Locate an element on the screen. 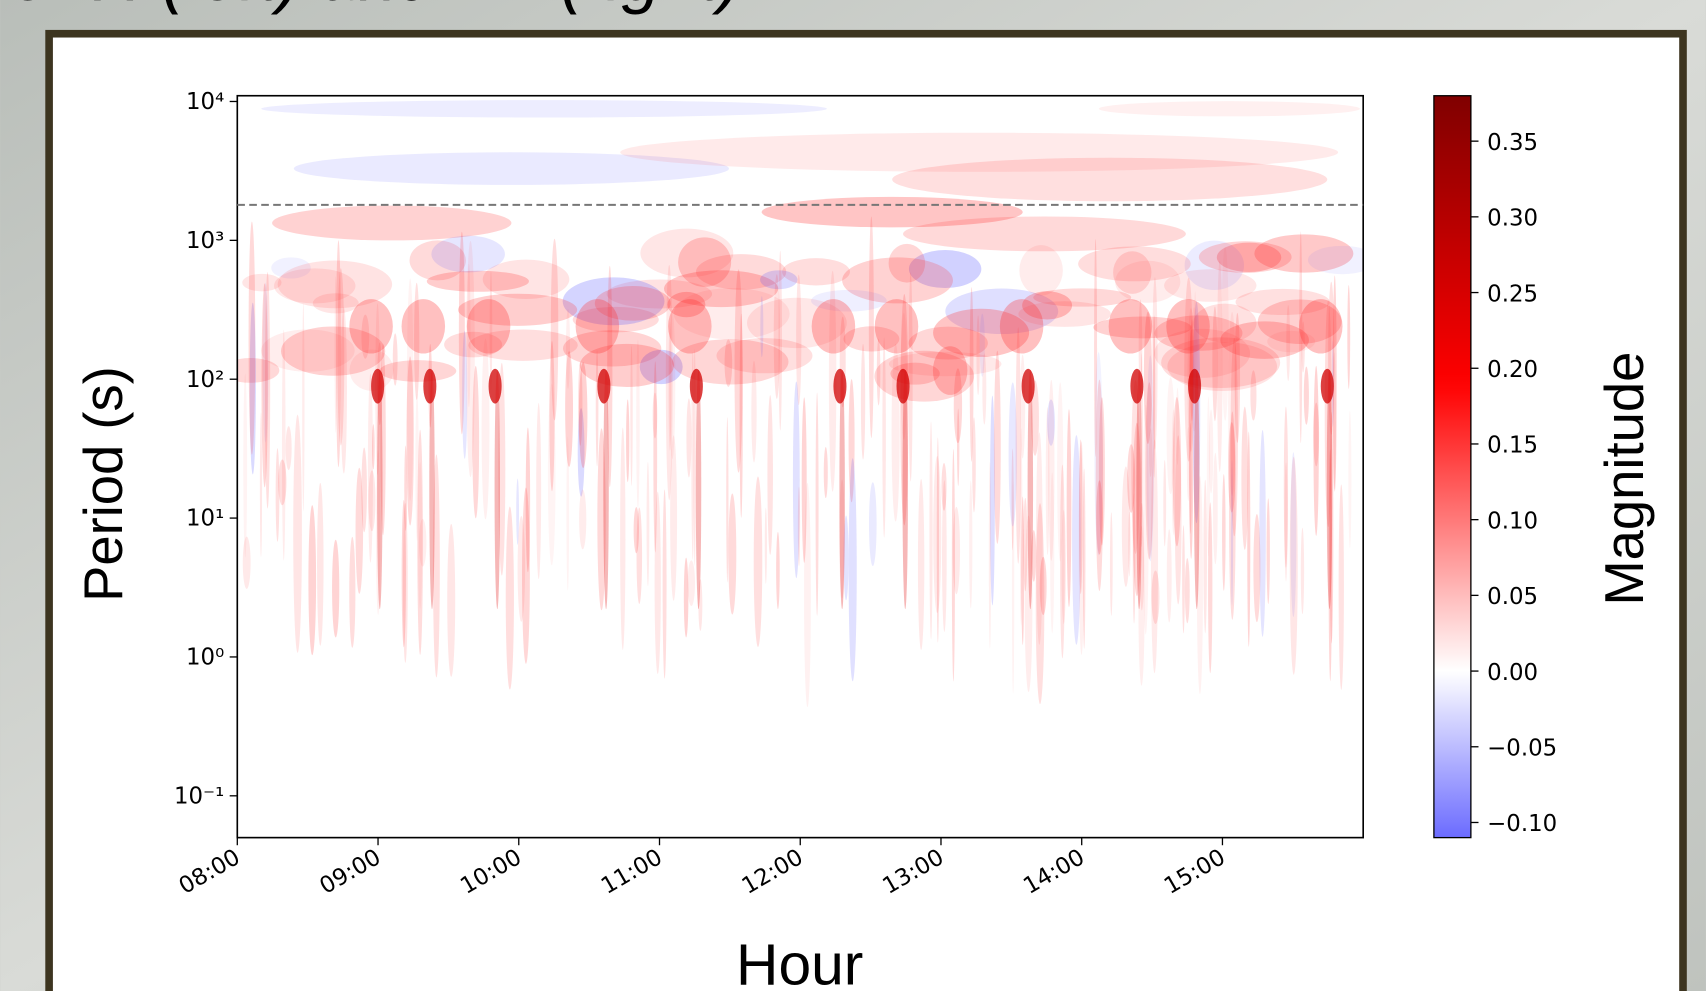 The height and width of the screenshot is (991, 1706). colorbar-tick-label: −0.10 is located at coordinates (1522, 824).